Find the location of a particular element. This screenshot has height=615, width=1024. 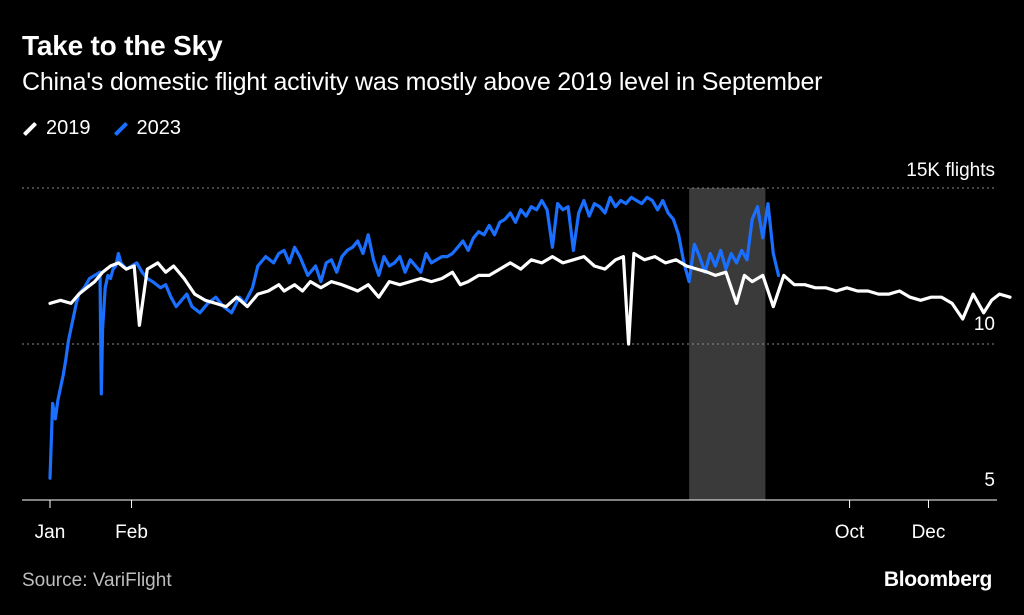

source-note: Source: VariFlight is located at coordinates (97, 580).